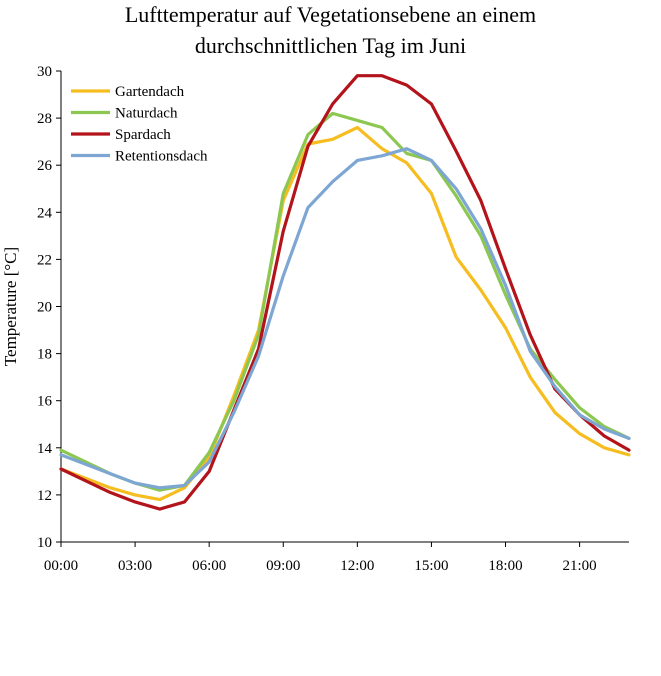  I want to click on y-axis-label: Temperature [°C], so click(10, 306).